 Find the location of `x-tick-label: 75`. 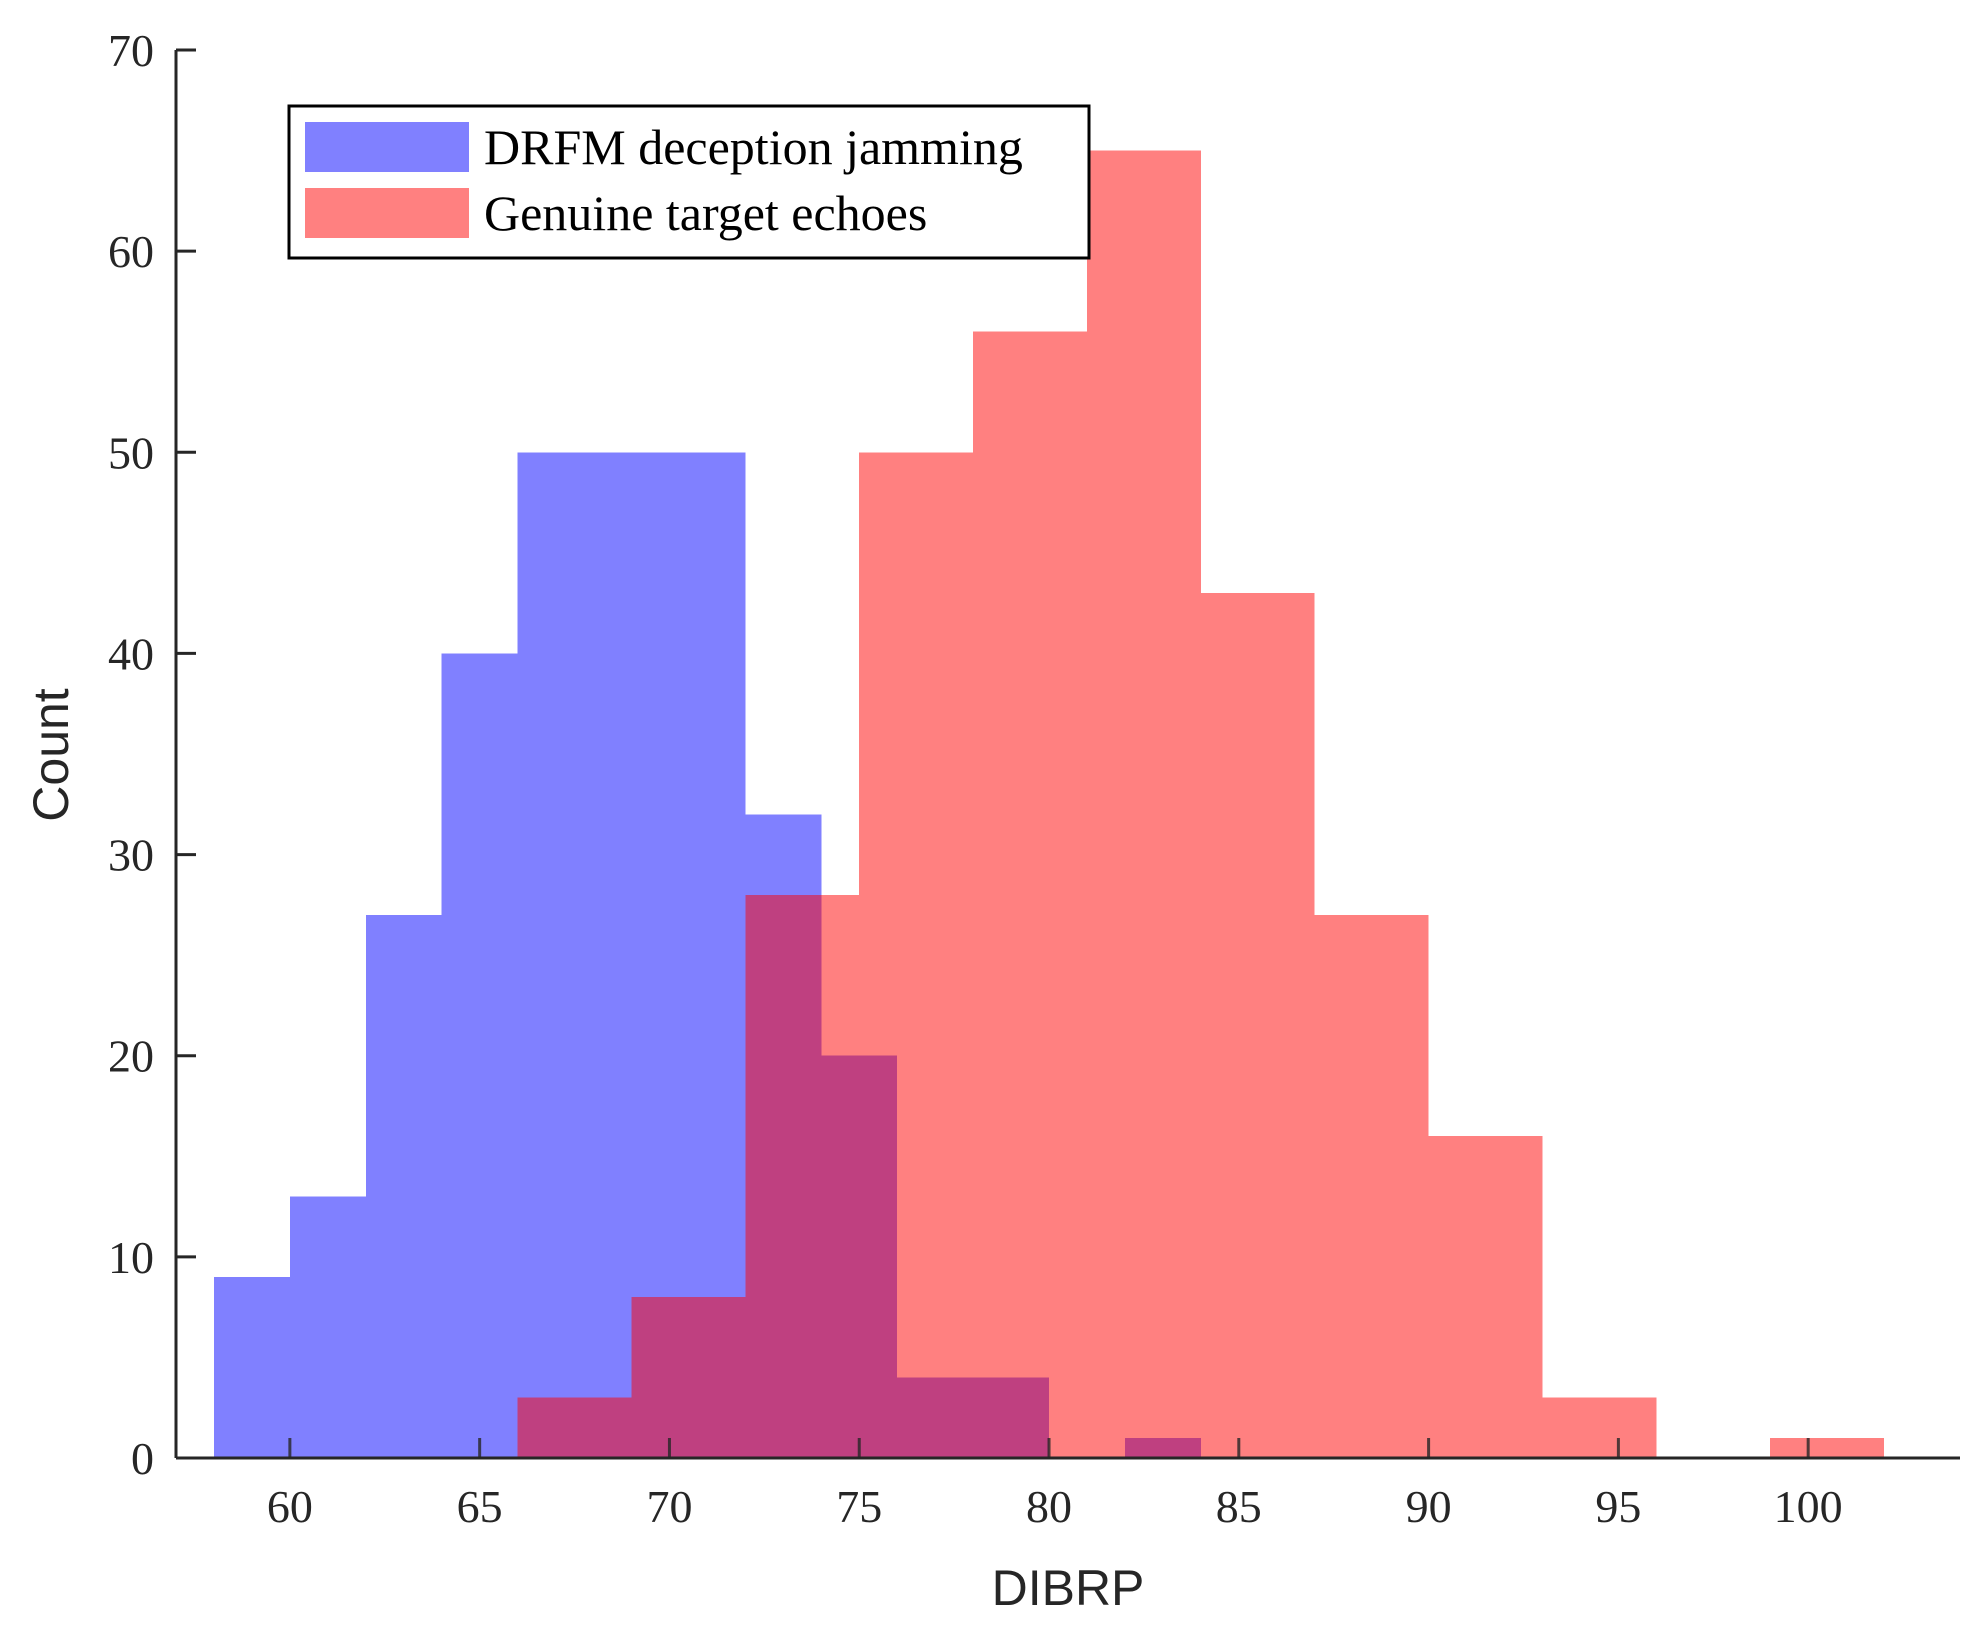

x-tick-label: 75 is located at coordinates (859, 1506).